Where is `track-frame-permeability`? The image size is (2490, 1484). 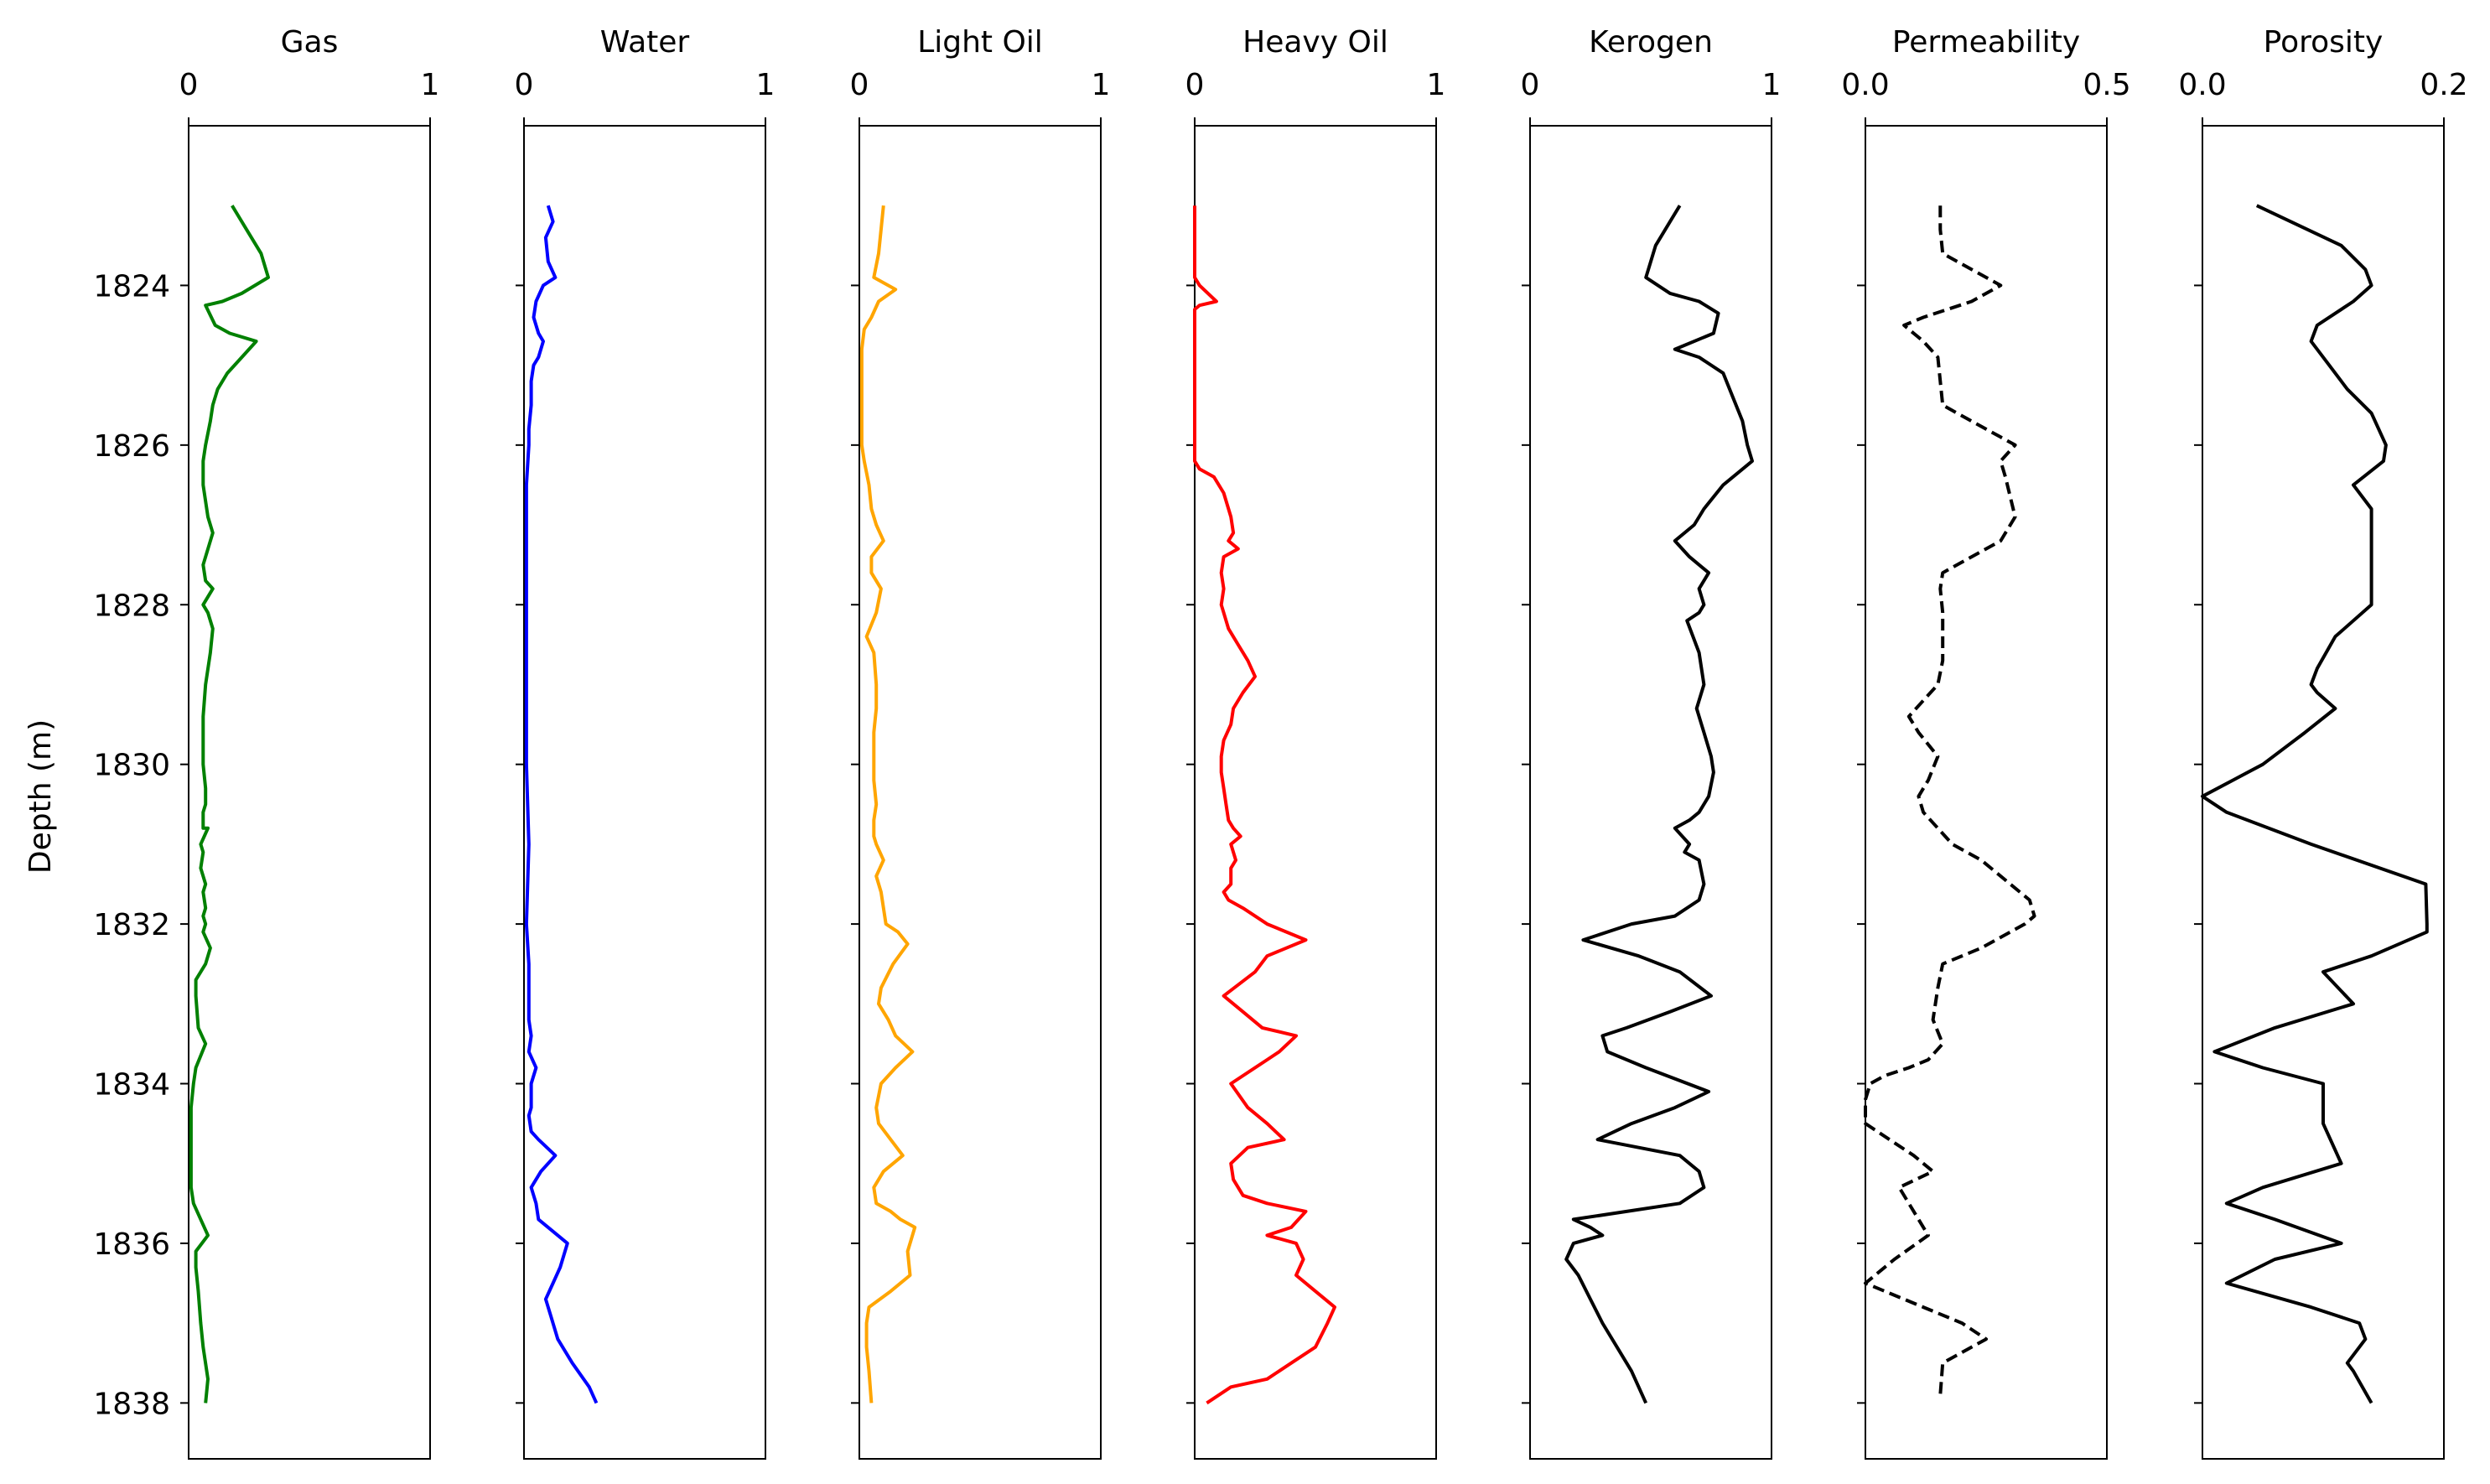
track-frame-permeability is located at coordinates (1986, 792).